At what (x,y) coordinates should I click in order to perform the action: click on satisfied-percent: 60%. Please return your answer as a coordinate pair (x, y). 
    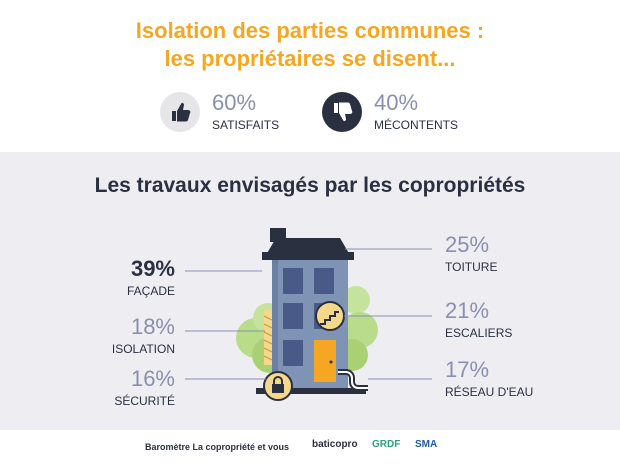
    Looking at the image, I should click on (234, 102).